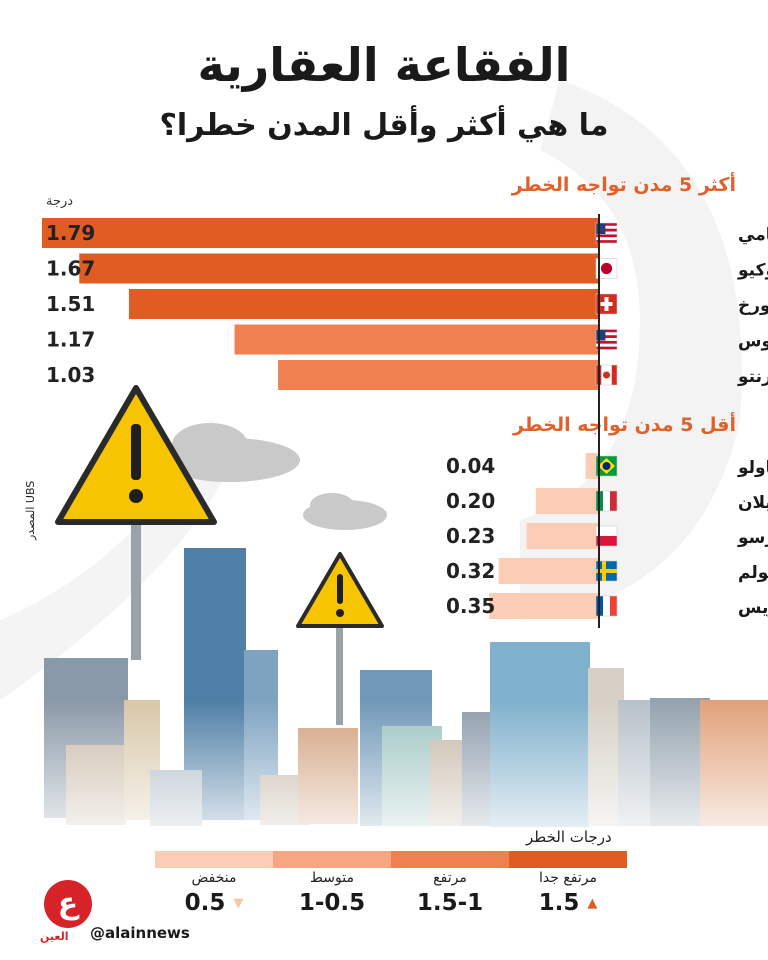 The height and width of the screenshot is (960, 768). Describe the element at coordinates (470, 606) in the screenshot. I see `value-label: 0.35` at that location.